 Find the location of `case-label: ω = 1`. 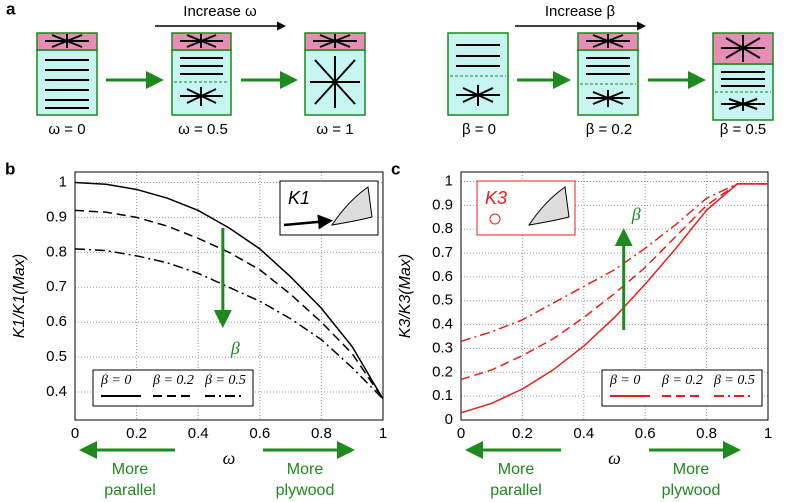

case-label: ω = 1 is located at coordinates (334, 129).